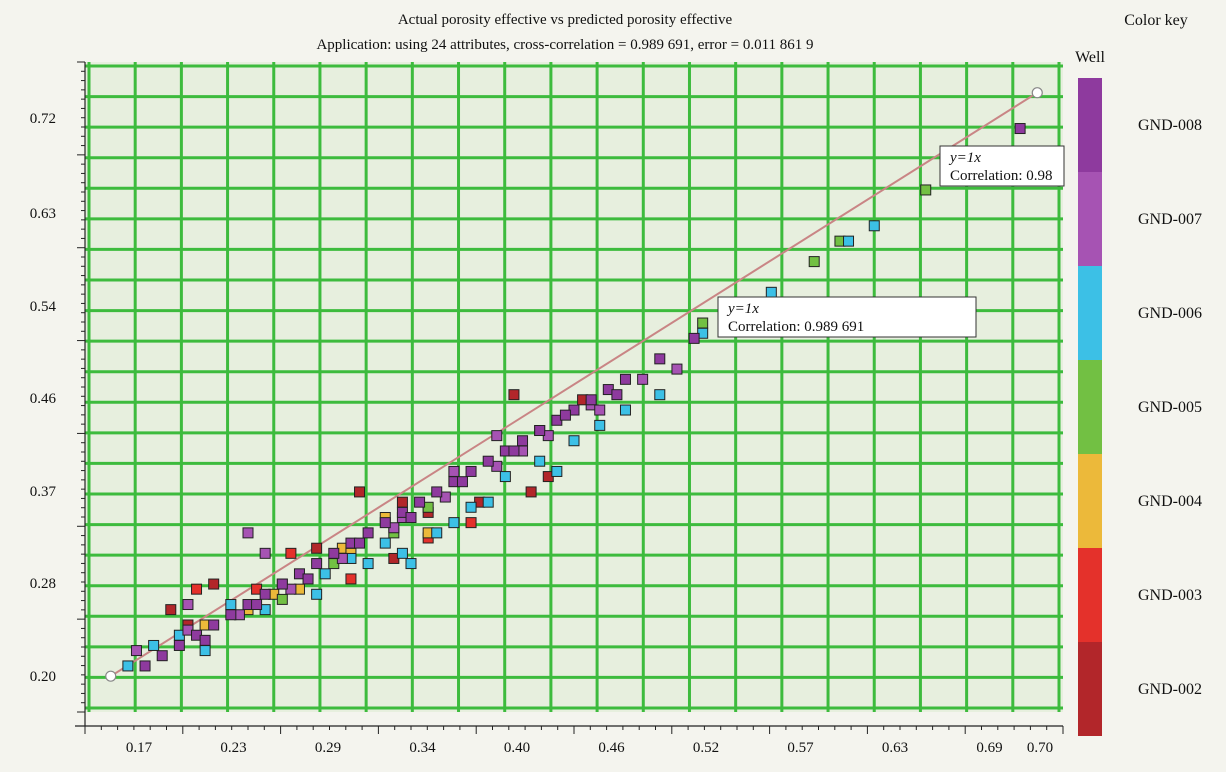  I want to click on color-key-subtitle: Well, so click(1090, 57).